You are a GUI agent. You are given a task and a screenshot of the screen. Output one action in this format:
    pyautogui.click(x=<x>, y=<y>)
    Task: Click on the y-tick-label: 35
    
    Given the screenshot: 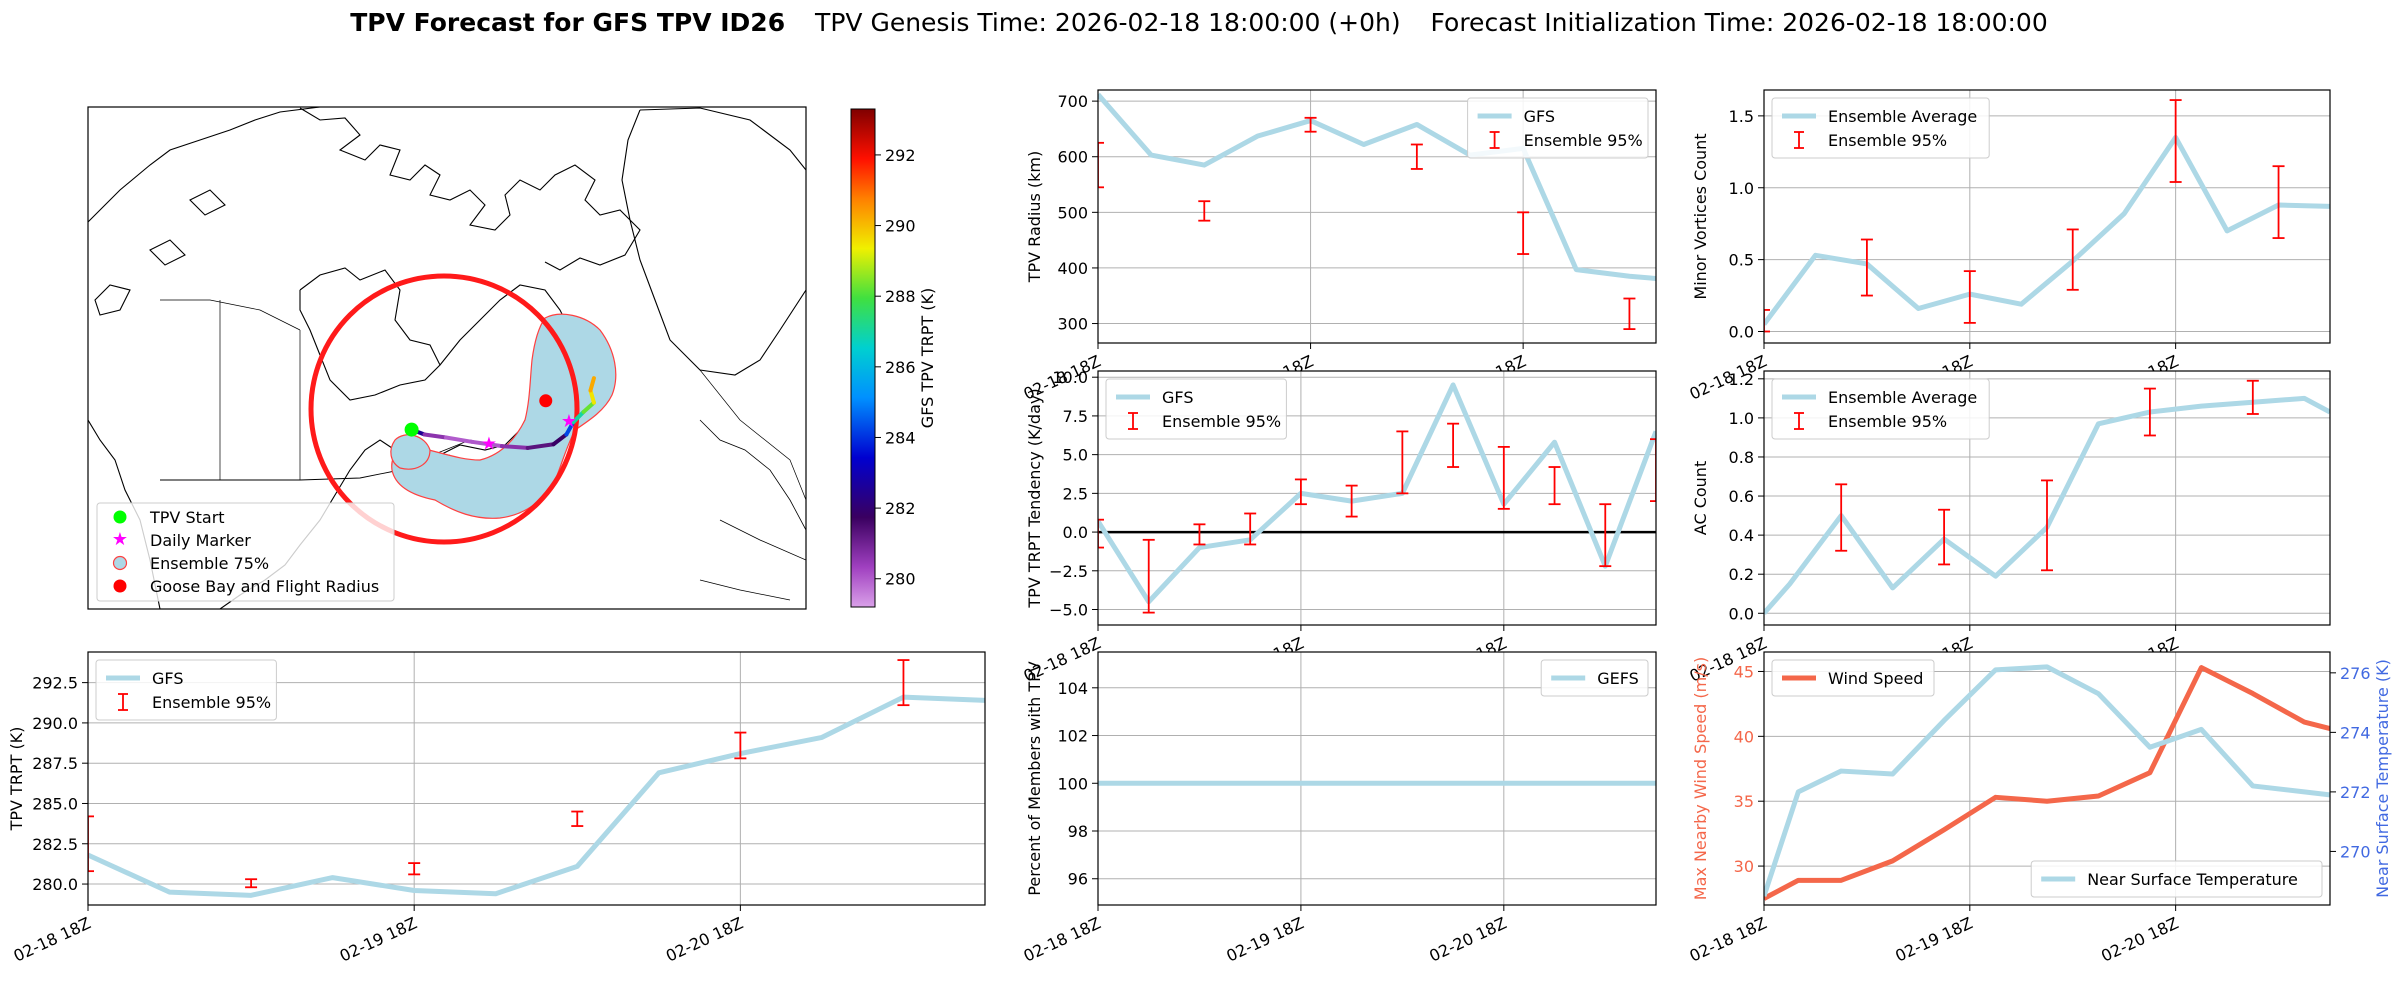 What is the action you would take?
    pyautogui.click(x=1744, y=801)
    